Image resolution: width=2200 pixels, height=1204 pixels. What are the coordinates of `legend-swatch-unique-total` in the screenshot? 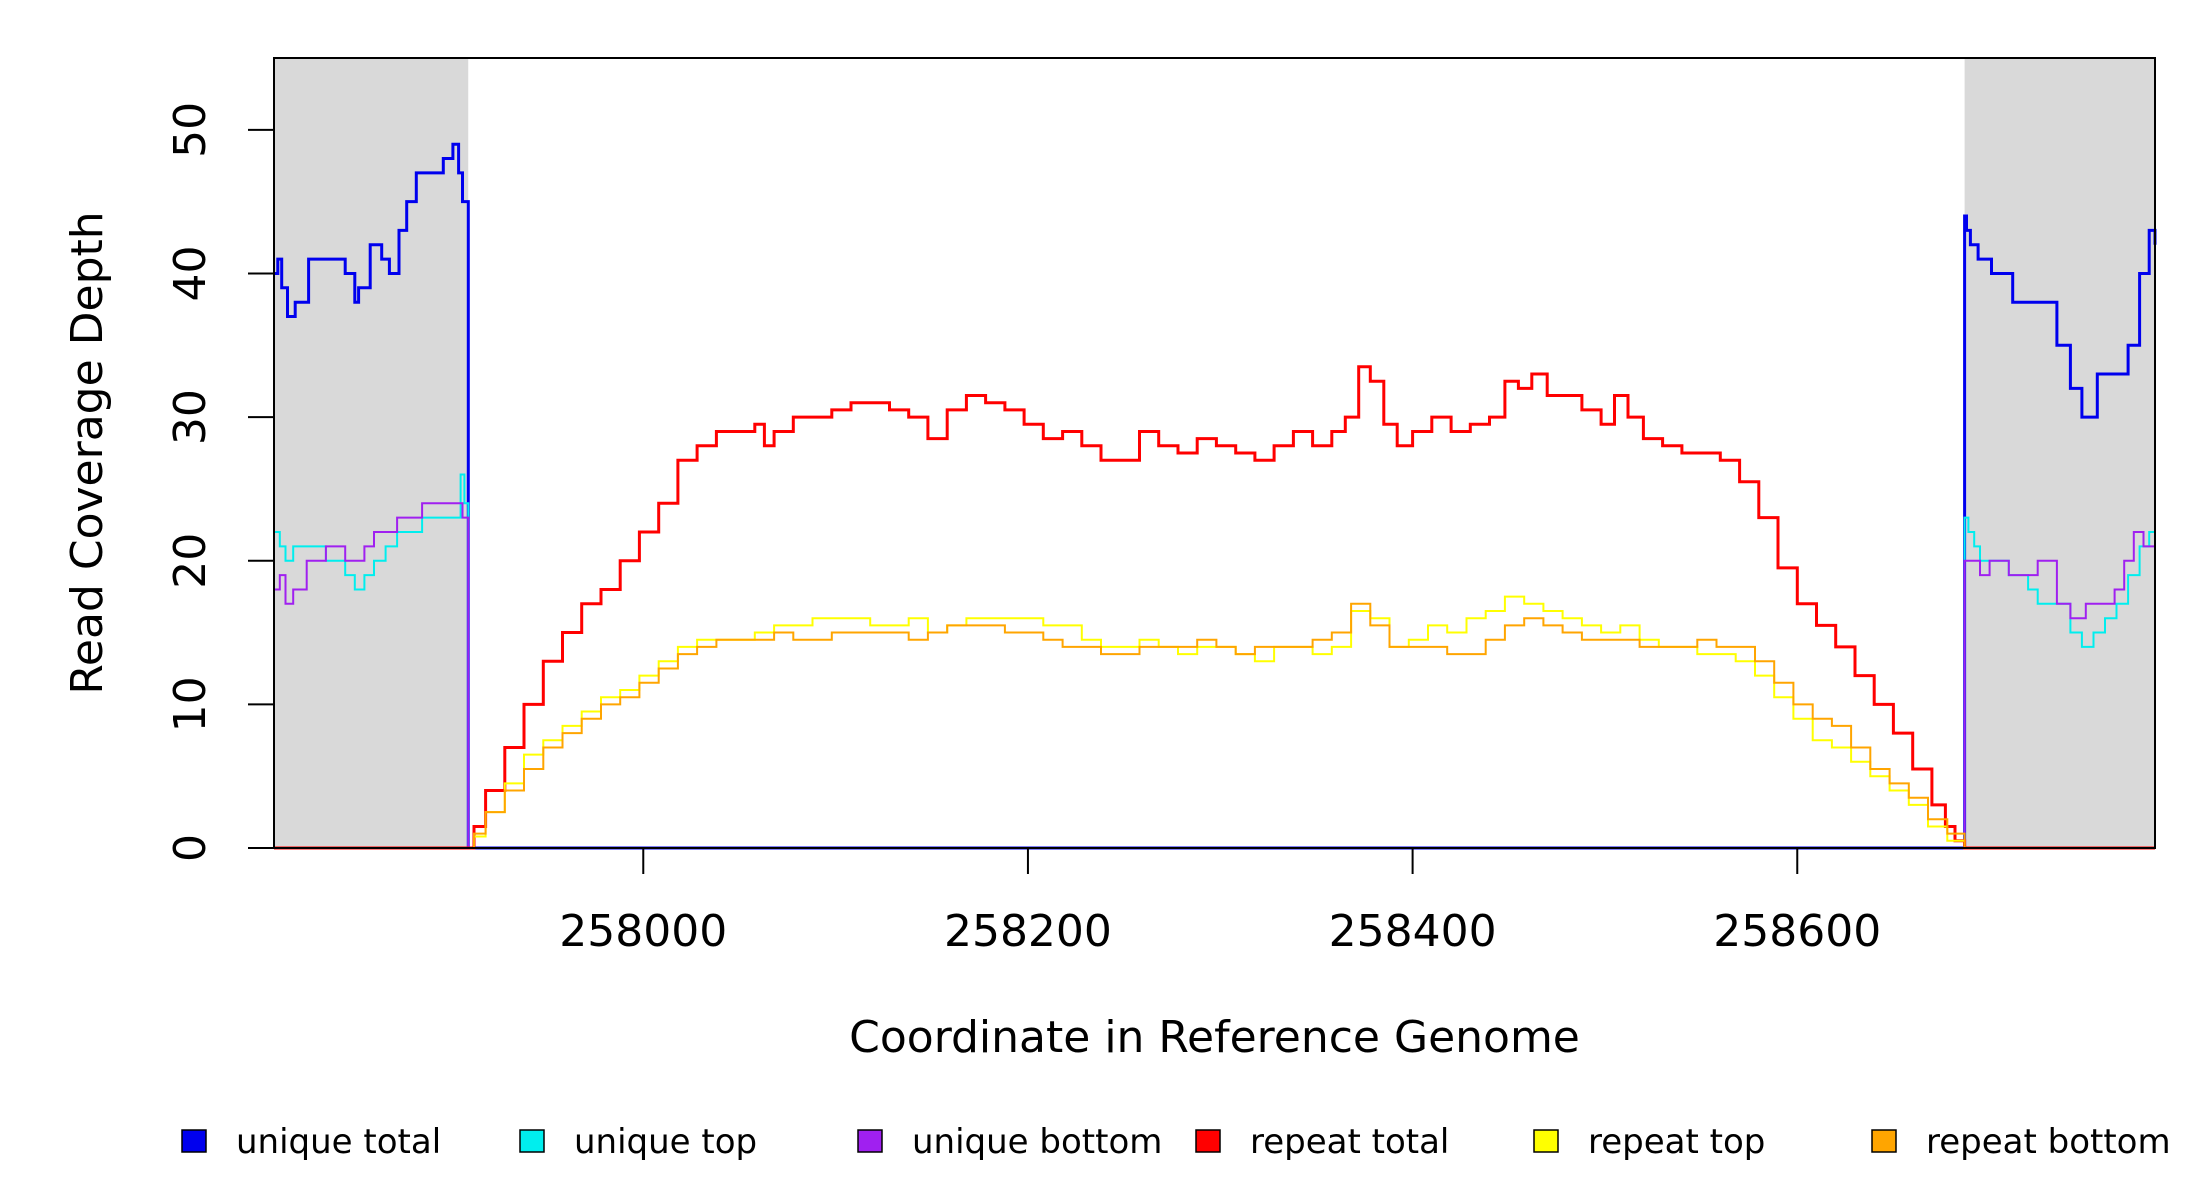 It's located at (194, 1141).